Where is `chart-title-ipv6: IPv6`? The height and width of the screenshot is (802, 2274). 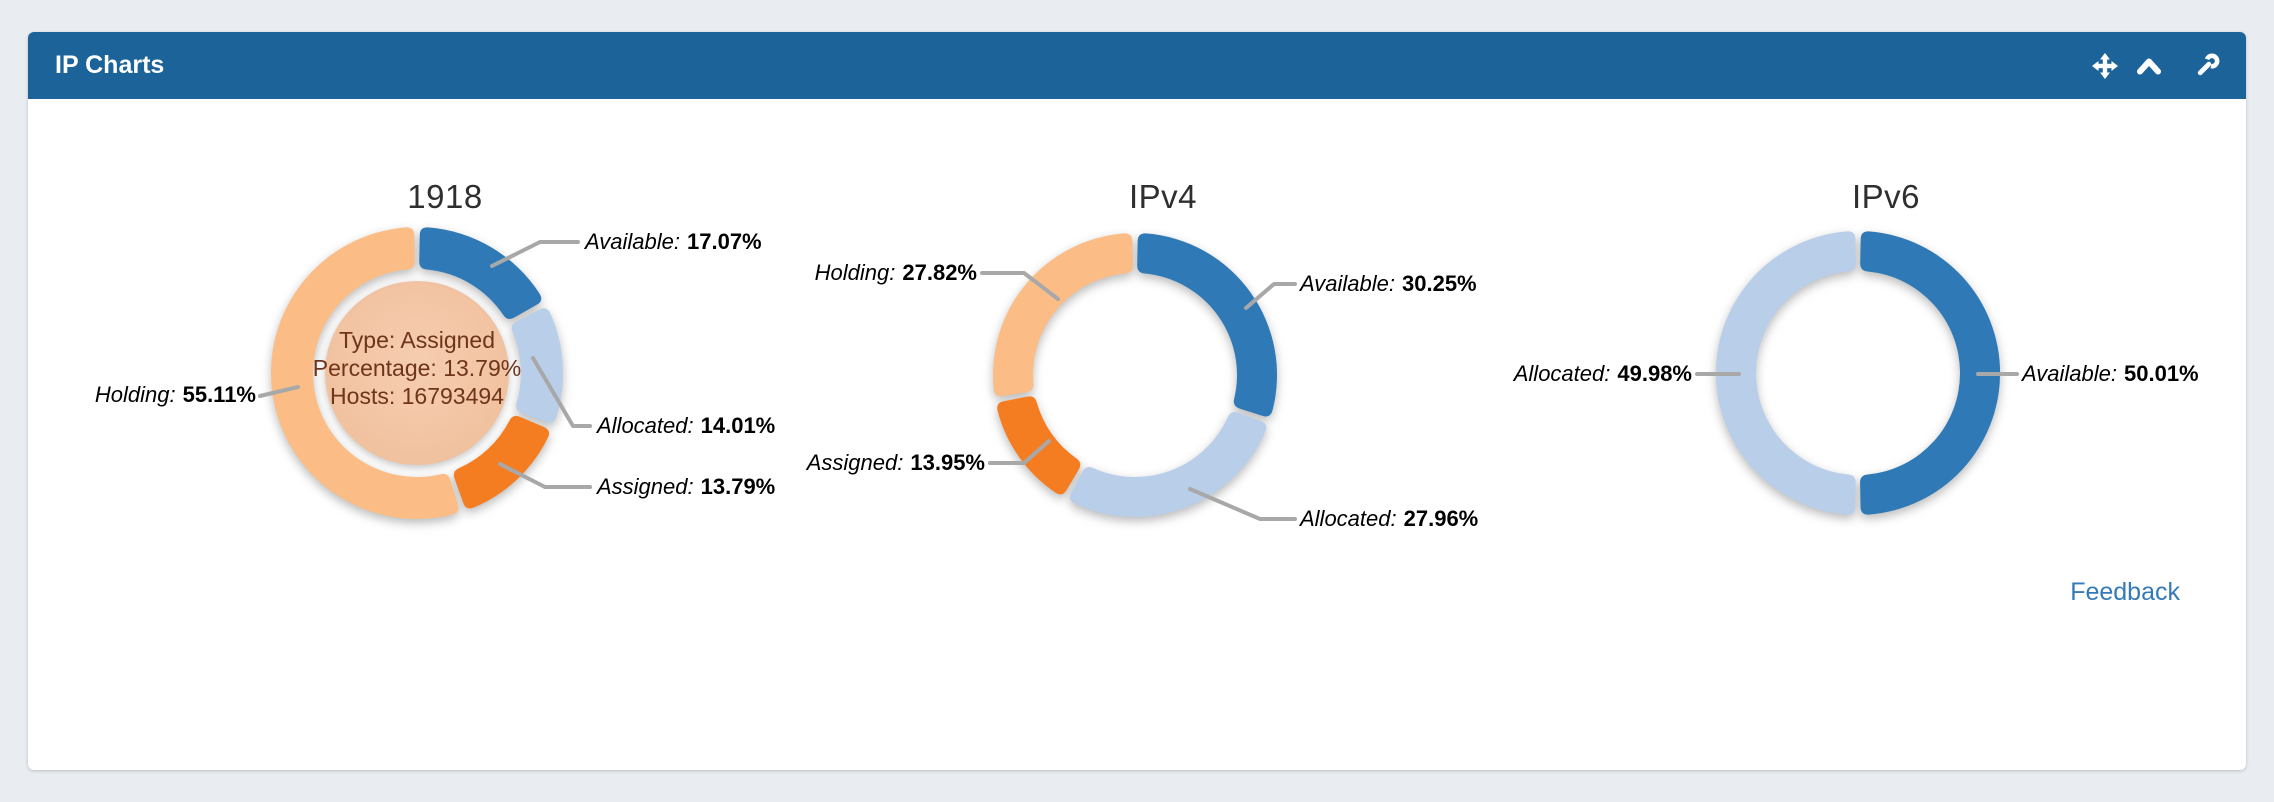 chart-title-ipv6: IPv6 is located at coordinates (1886, 196).